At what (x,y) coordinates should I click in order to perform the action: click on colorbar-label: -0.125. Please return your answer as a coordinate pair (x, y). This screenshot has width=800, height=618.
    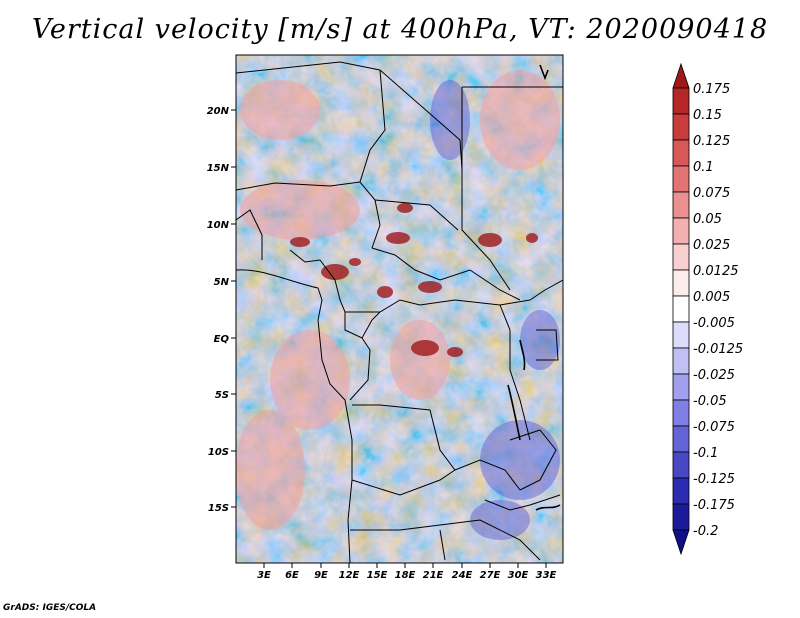
    Looking at the image, I should click on (714, 479).